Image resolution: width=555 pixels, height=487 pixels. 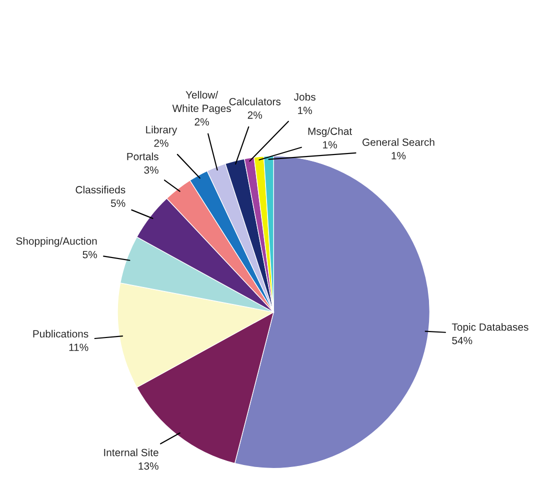 I want to click on slice-label: Jobs, so click(x=305, y=96).